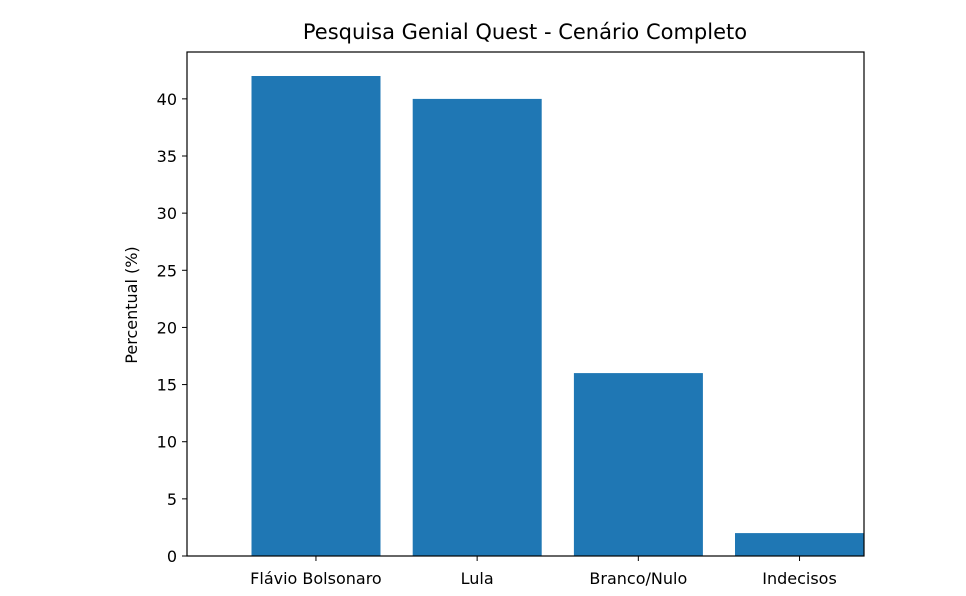 The height and width of the screenshot is (596, 966). What do you see at coordinates (543, 572) in the screenshot?
I see `x-axis: Flávio Bolsonaro Lula Branco/Nulo Indecisos` at bounding box center [543, 572].